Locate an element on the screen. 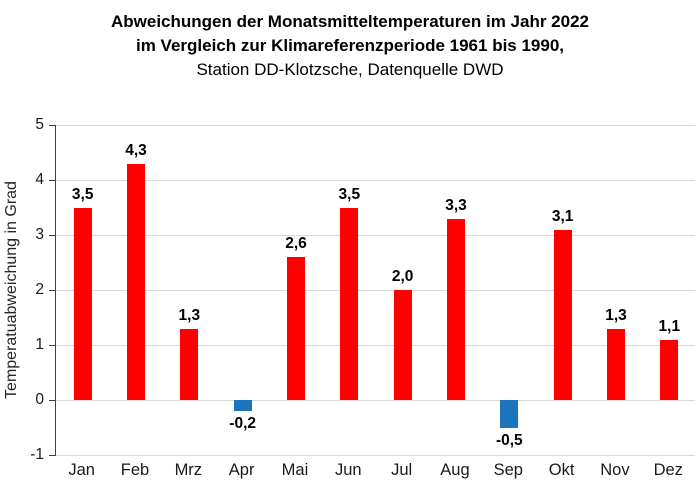 This screenshot has height=489, width=700. gridline-y--1 is located at coordinates (375, 455).